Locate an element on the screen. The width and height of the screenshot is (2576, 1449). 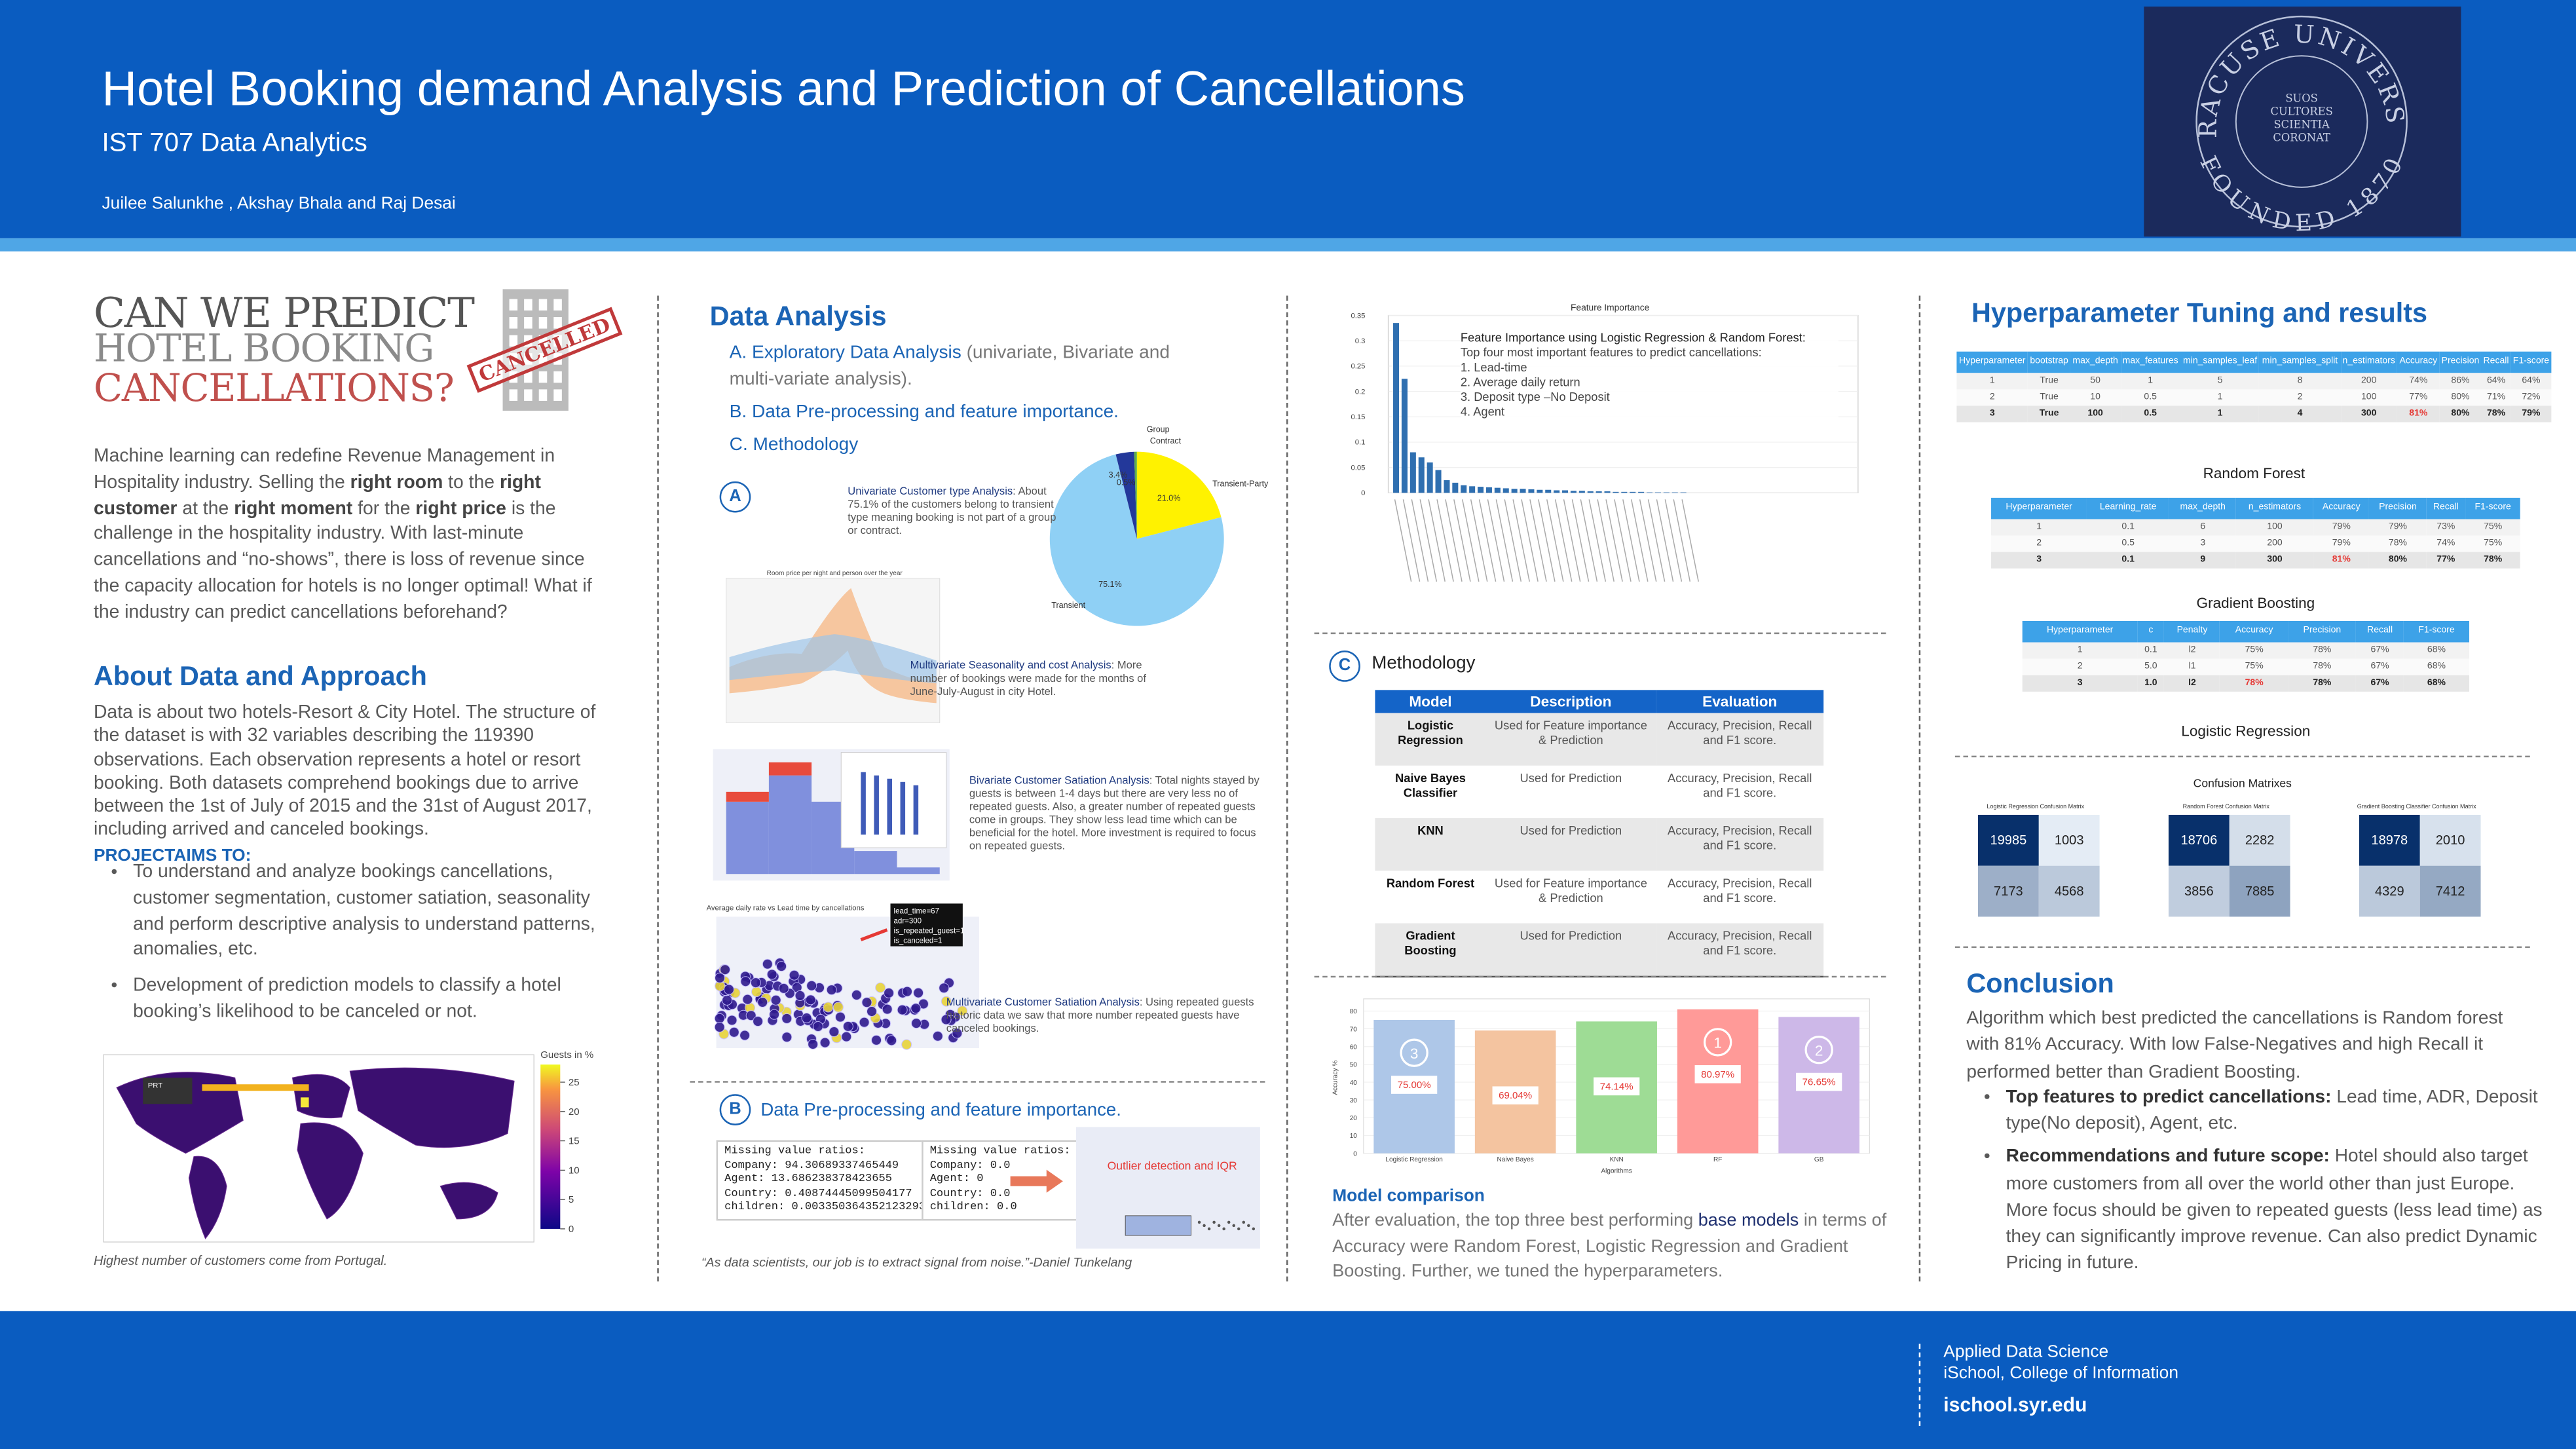
header-cell: Accuracy is located at coordinates (2418, 362).